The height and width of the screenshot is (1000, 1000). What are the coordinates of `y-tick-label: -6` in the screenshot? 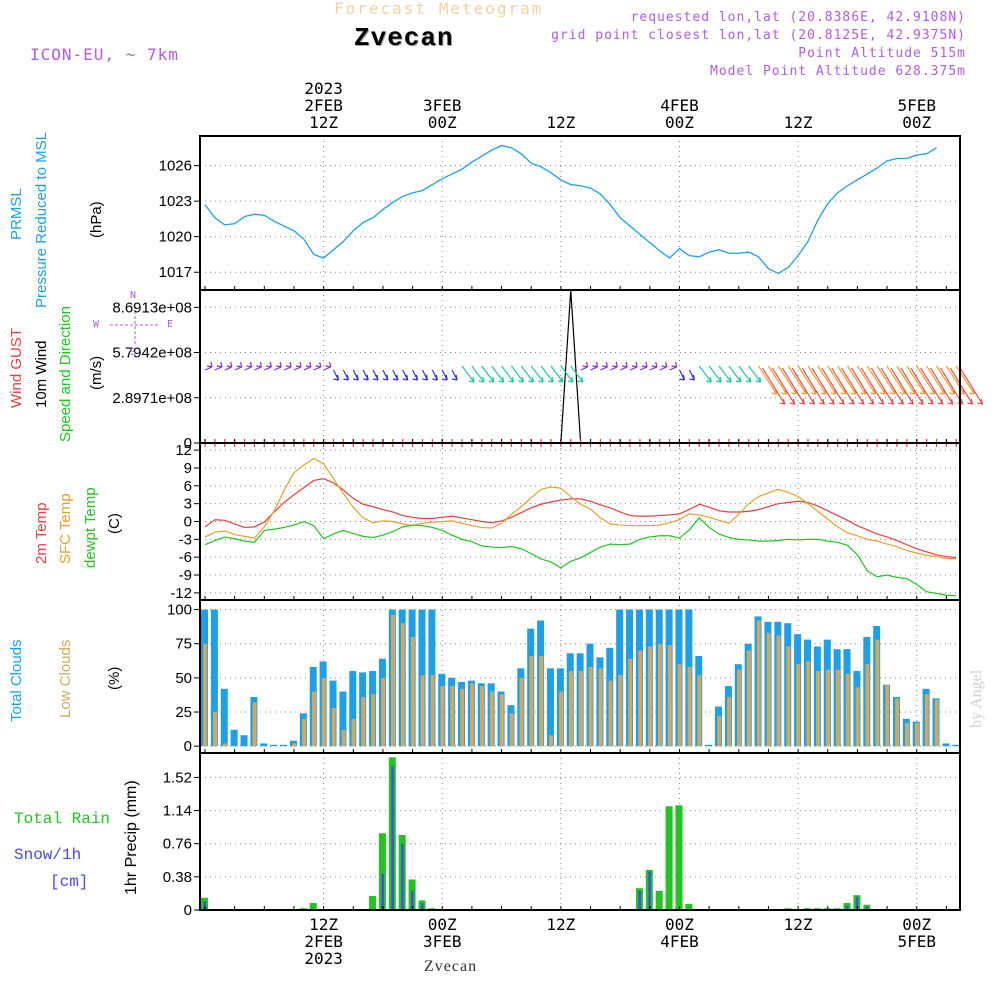 It's located at (185, 557).